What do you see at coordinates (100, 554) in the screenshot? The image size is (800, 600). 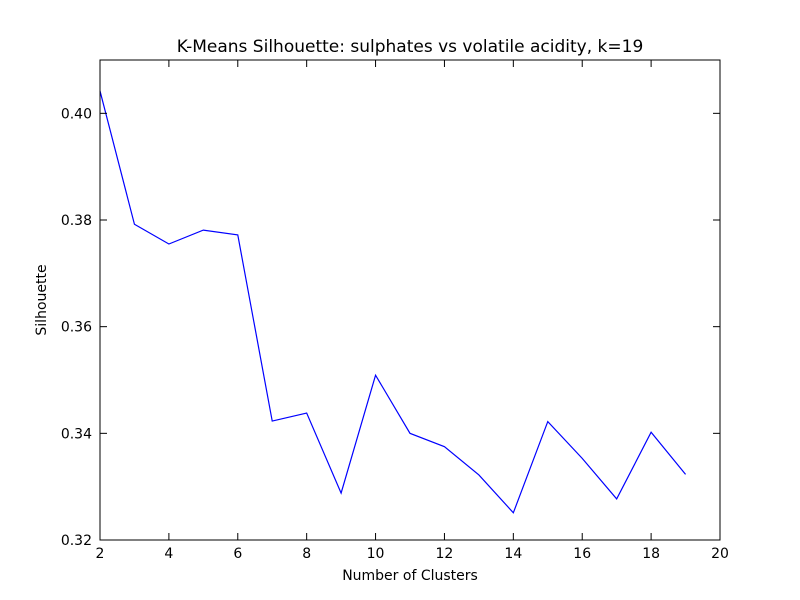 I see `x-tick-label: 2` at bounding box center [100, 554].